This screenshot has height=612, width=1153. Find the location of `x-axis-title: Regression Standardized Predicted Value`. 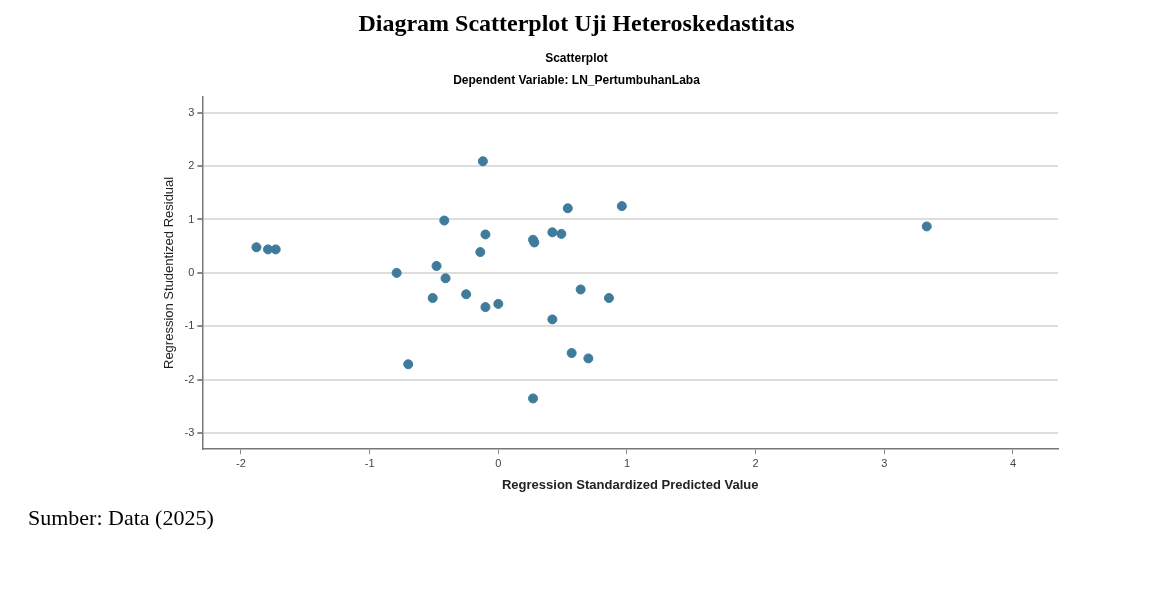

x-axis-title: Regression Standardized Predicted Value is located at coordinates (630, 484).